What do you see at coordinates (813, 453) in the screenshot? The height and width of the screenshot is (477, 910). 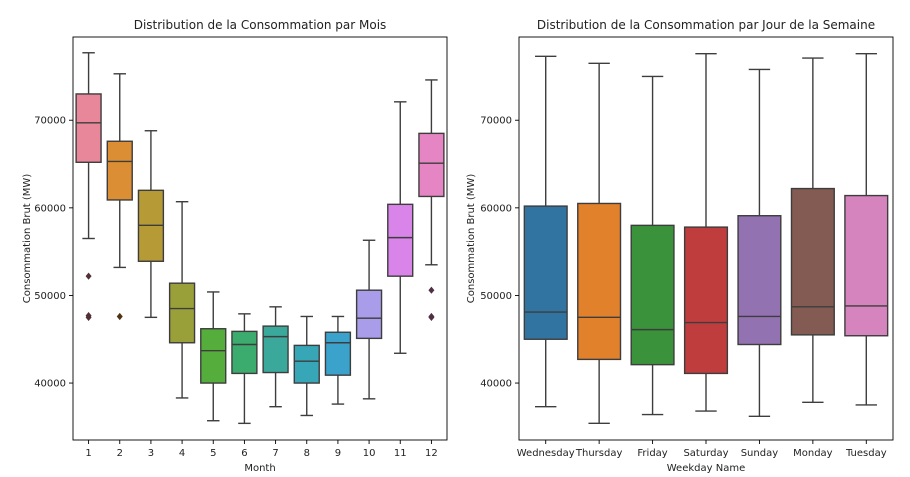 I see `x-tick-label: Monday` at bounding box center [813, 453].